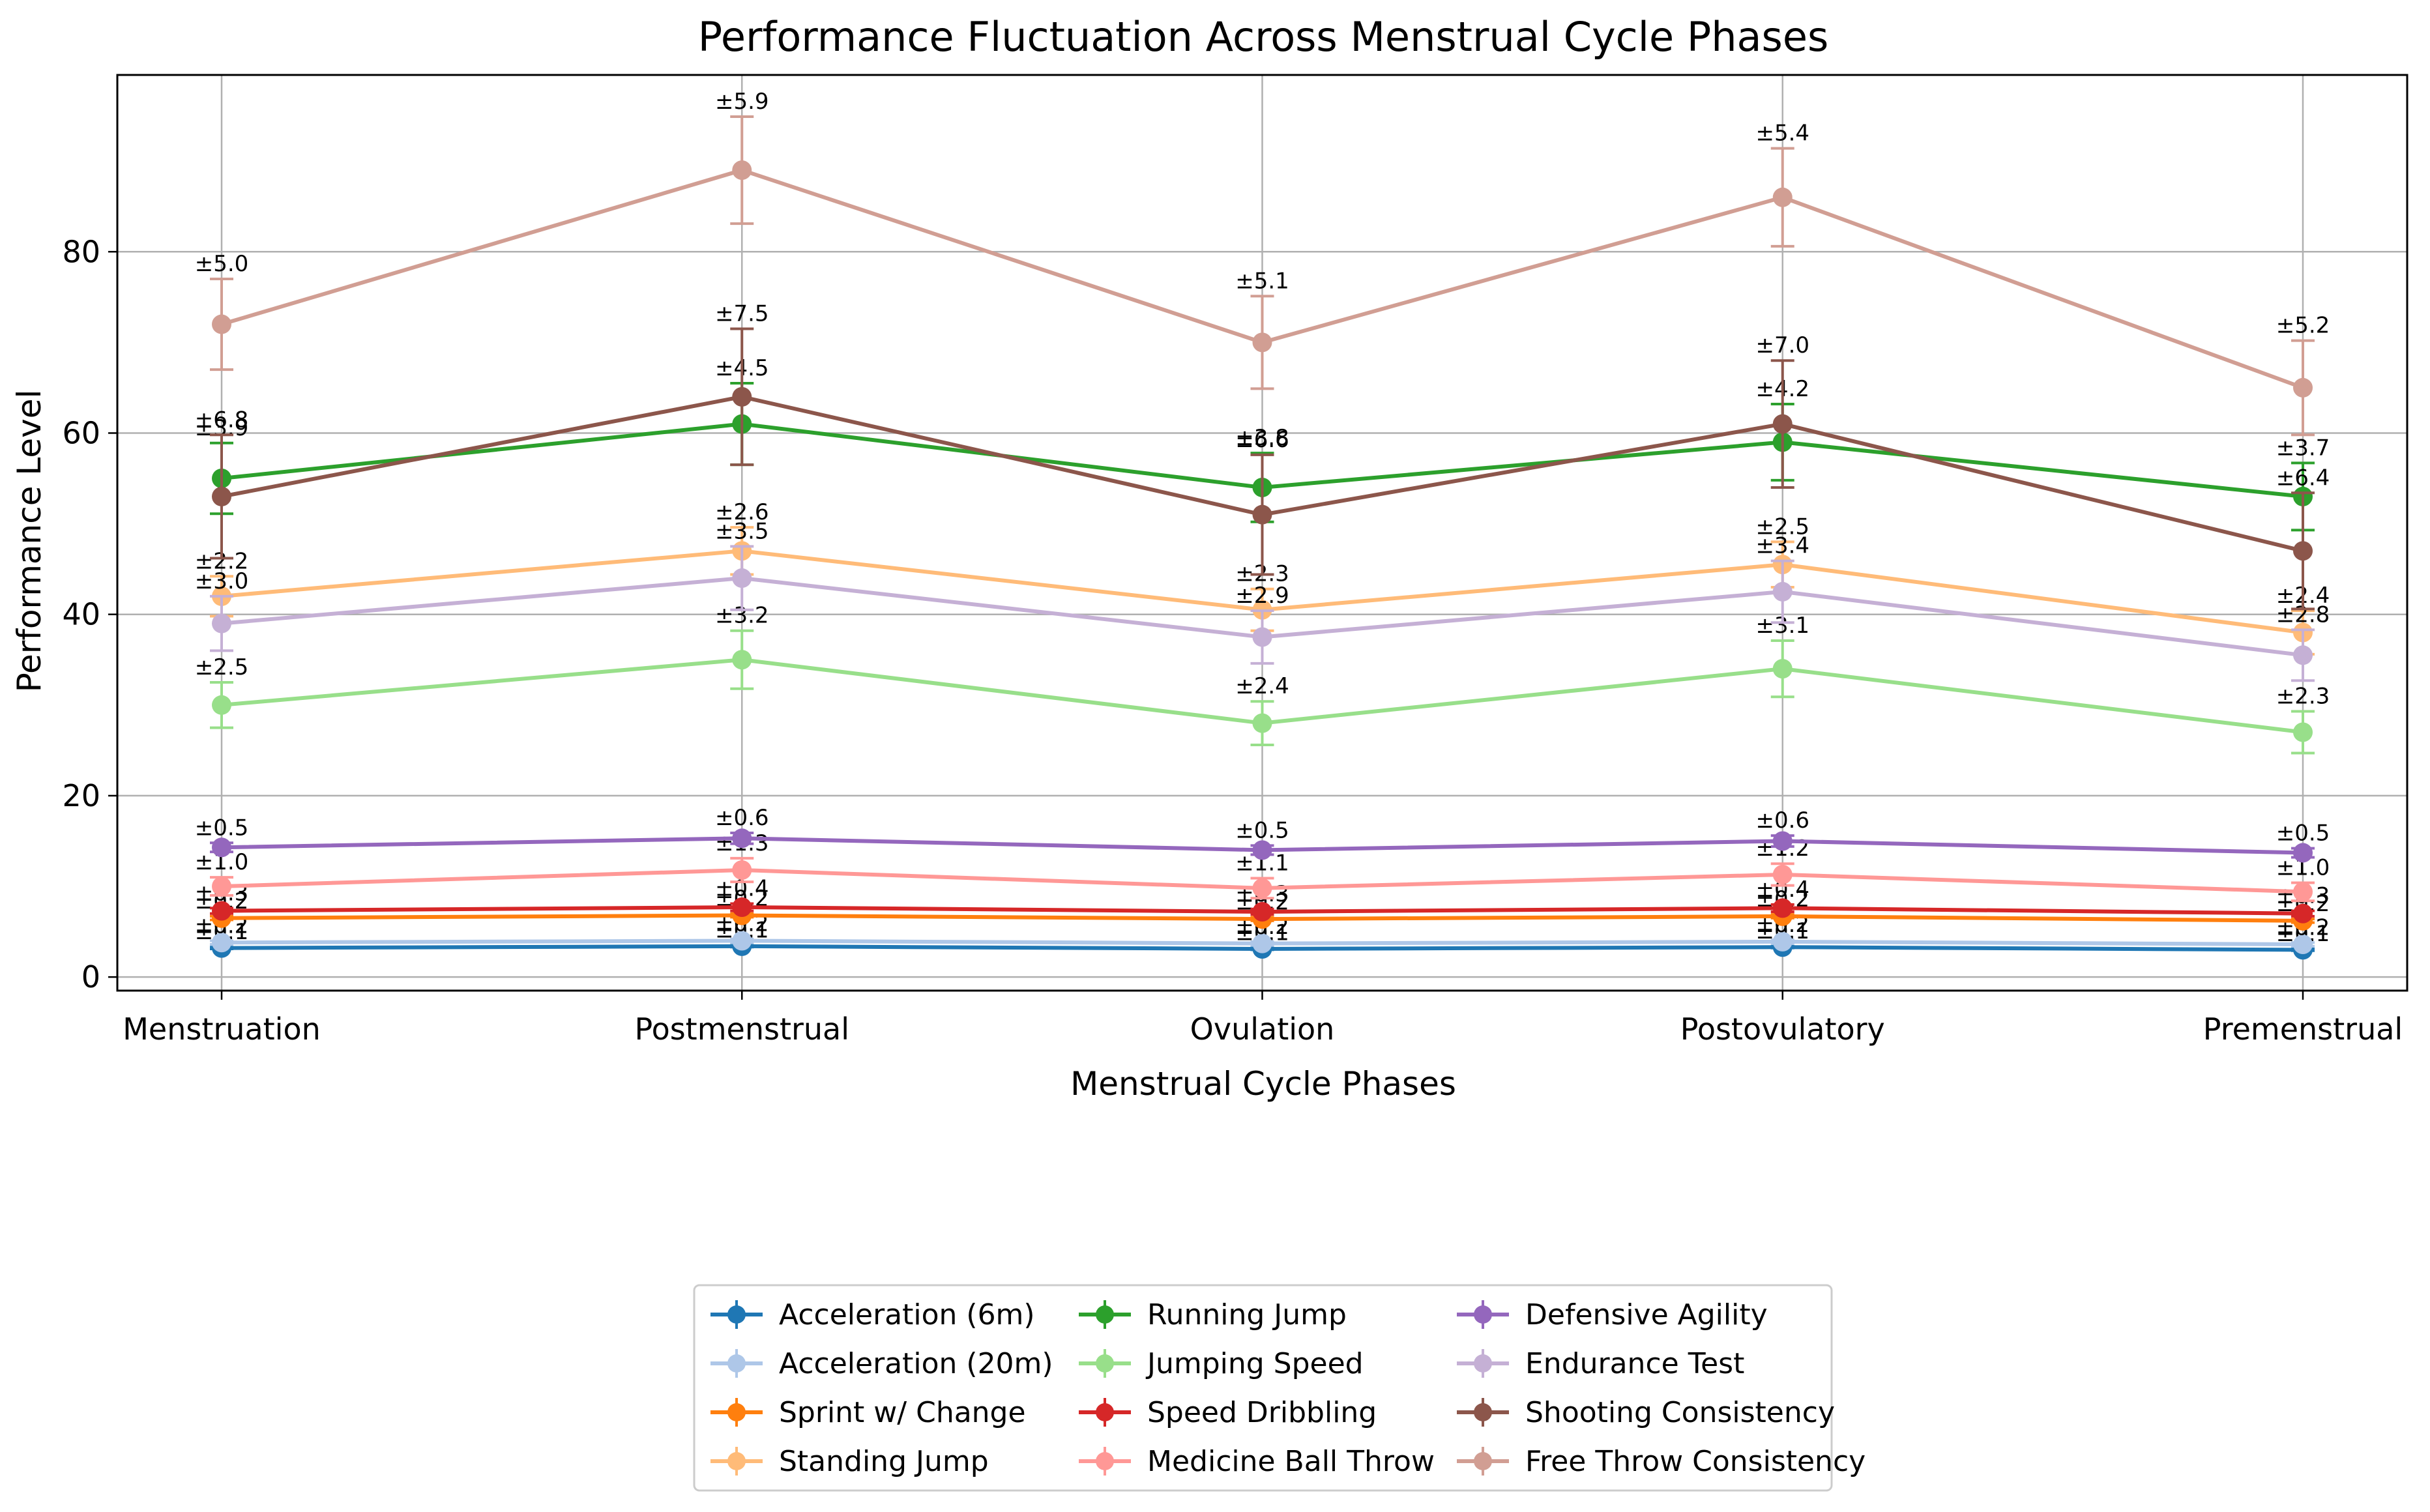 Image resolution: width=2430 pixels, height=1512 pixels. I want to click on error-value-label: ±5.4, so click(1782, 134).